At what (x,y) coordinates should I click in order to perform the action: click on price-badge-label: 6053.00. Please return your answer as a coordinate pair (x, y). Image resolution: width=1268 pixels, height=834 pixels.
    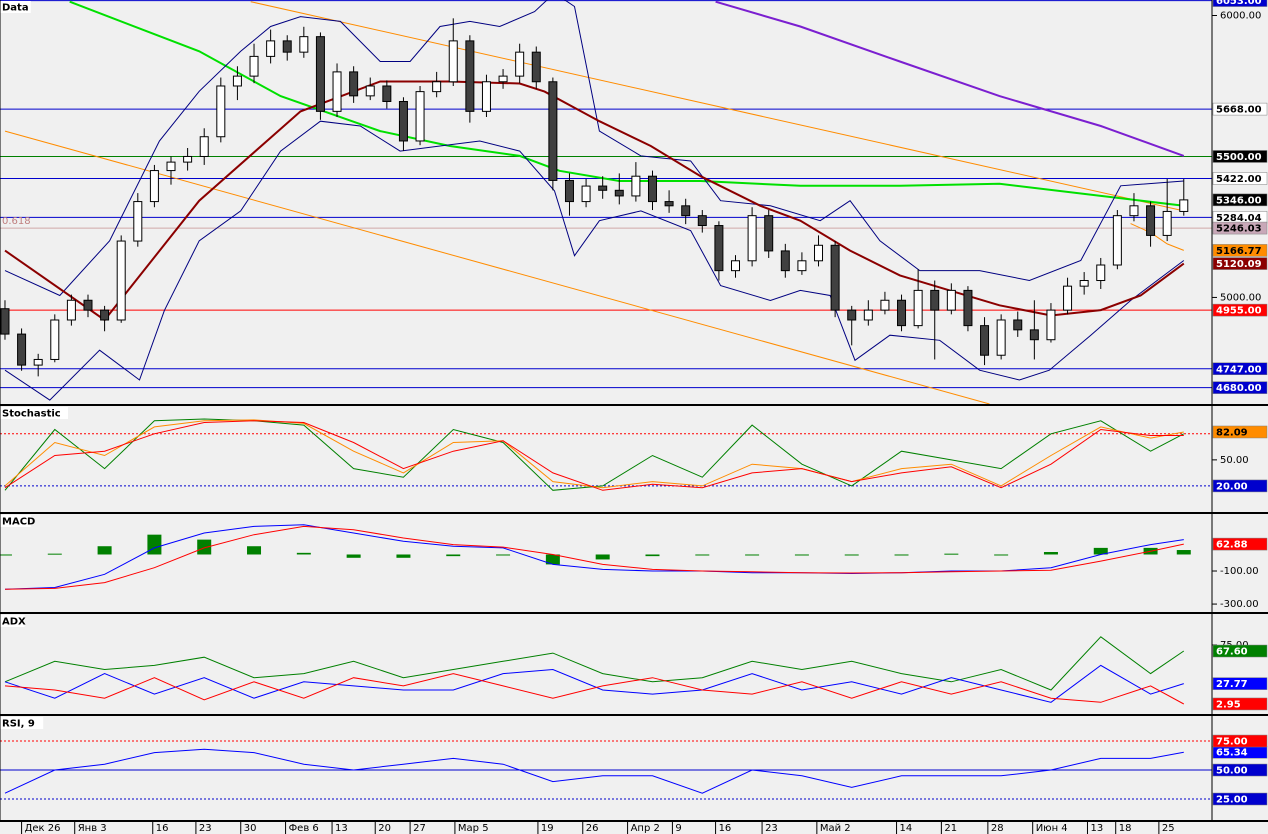
    Looking at the image, I should click on (1239, 3).